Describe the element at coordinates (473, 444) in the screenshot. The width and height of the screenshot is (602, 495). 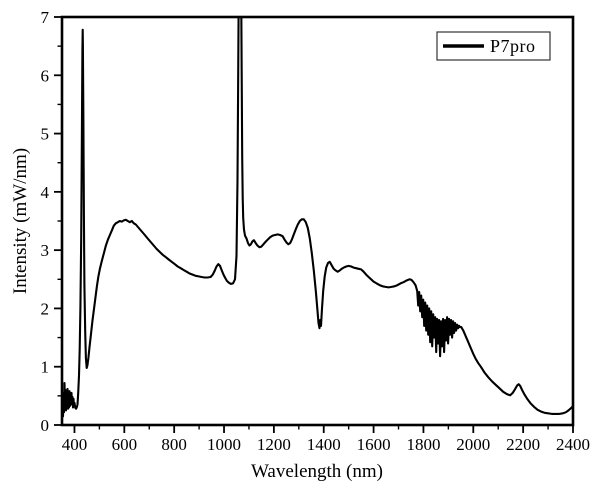
I see `x-tick-label: 2000` at that location.